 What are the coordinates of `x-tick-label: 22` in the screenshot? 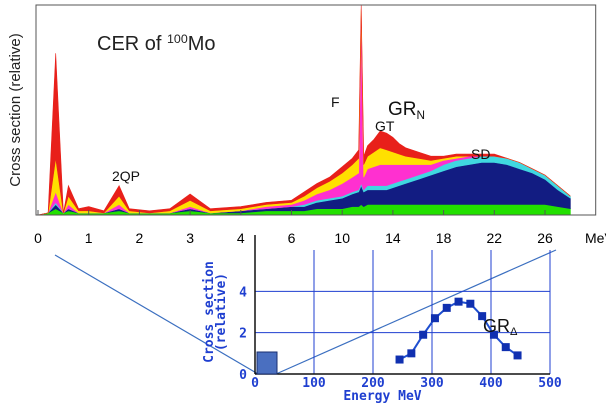 It's located at (495, 238).